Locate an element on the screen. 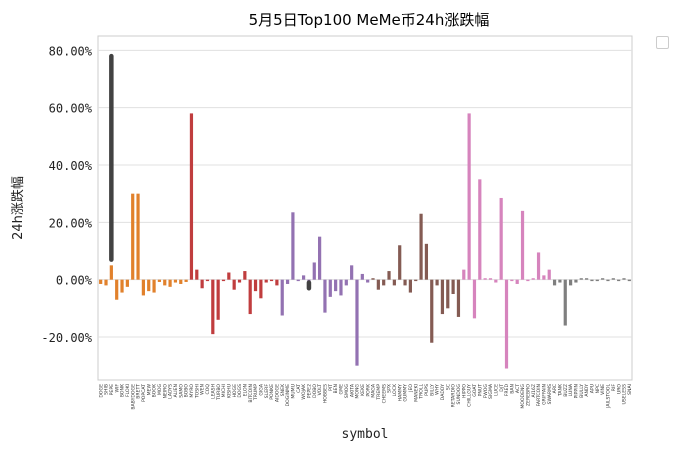 This screenshot has height=452, width=680. x-tick-label: MEW is located at coordinates (149, 390).